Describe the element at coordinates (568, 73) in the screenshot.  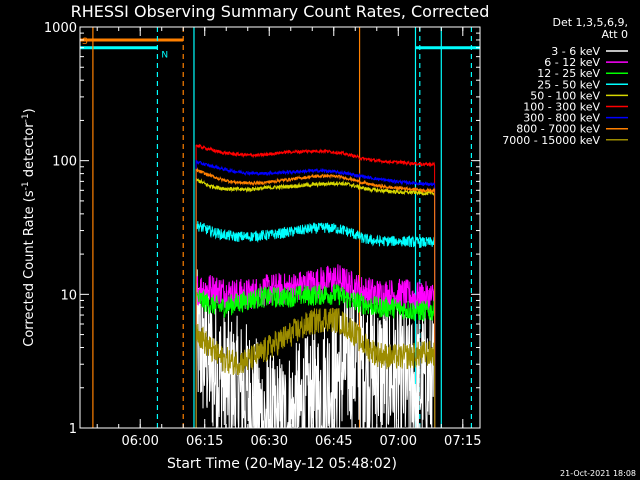
I see `legend-label-2: 12 - 25 keV` at that location.